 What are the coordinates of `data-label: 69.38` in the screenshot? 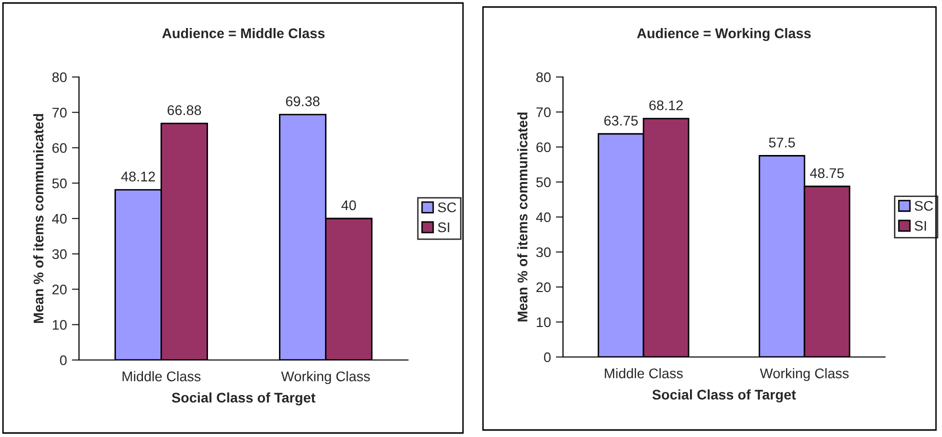 It's located at (303, 101).